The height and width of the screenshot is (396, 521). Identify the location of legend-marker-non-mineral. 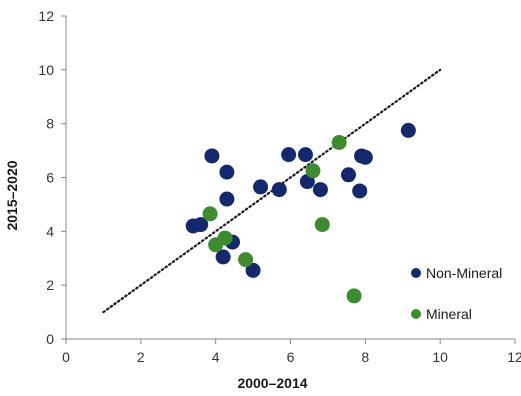
(416, 273).